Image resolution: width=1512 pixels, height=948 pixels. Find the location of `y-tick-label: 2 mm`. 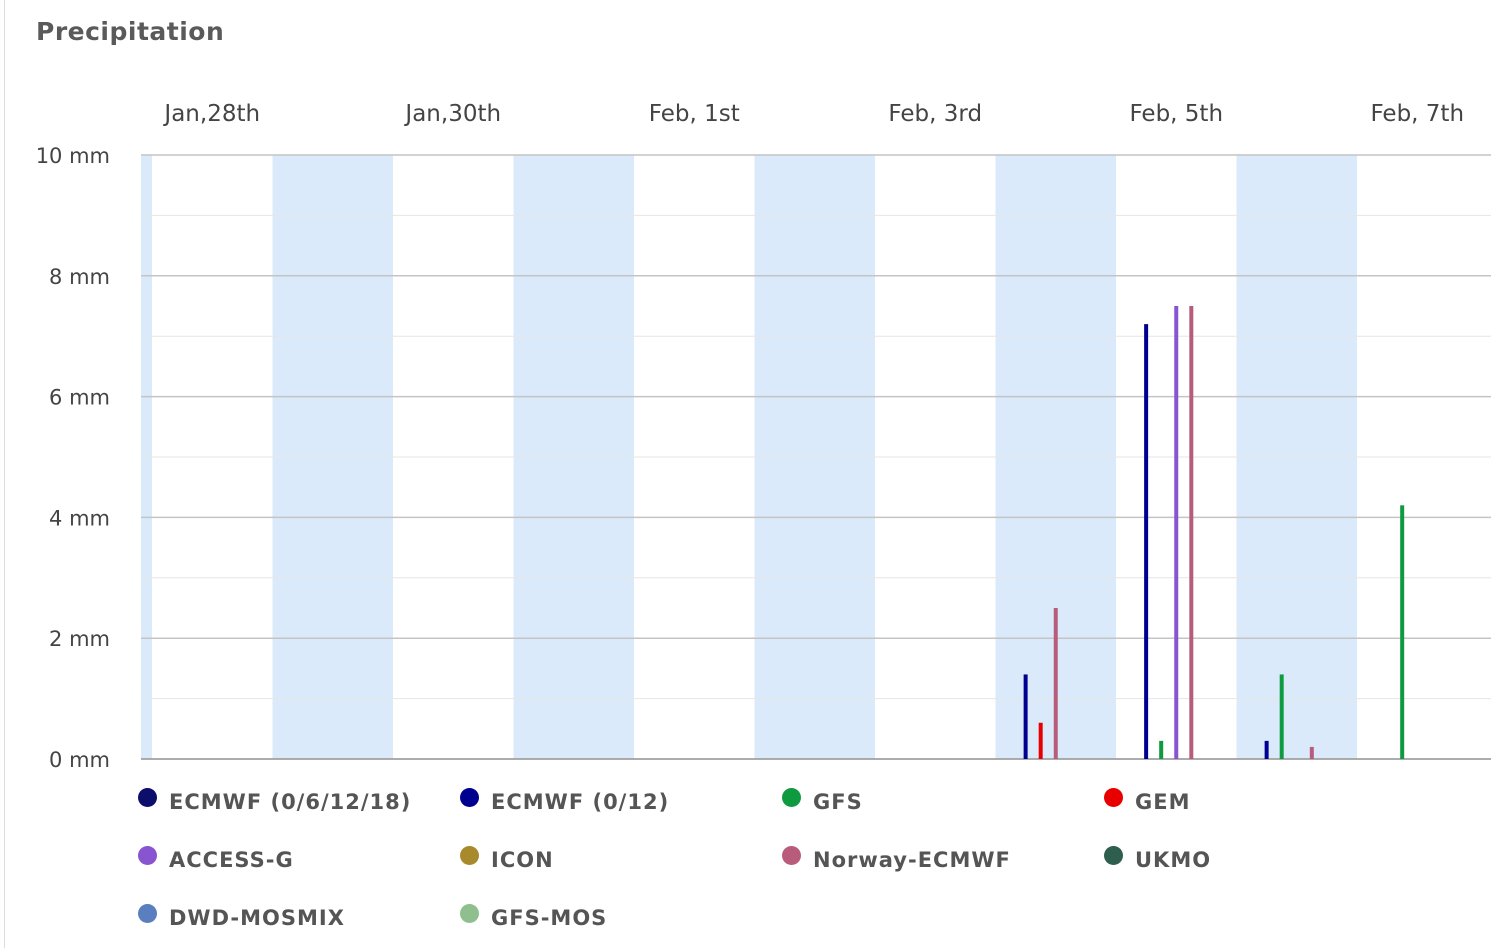

y-tick-label: 2 mm is located at coordinates (79, 639).